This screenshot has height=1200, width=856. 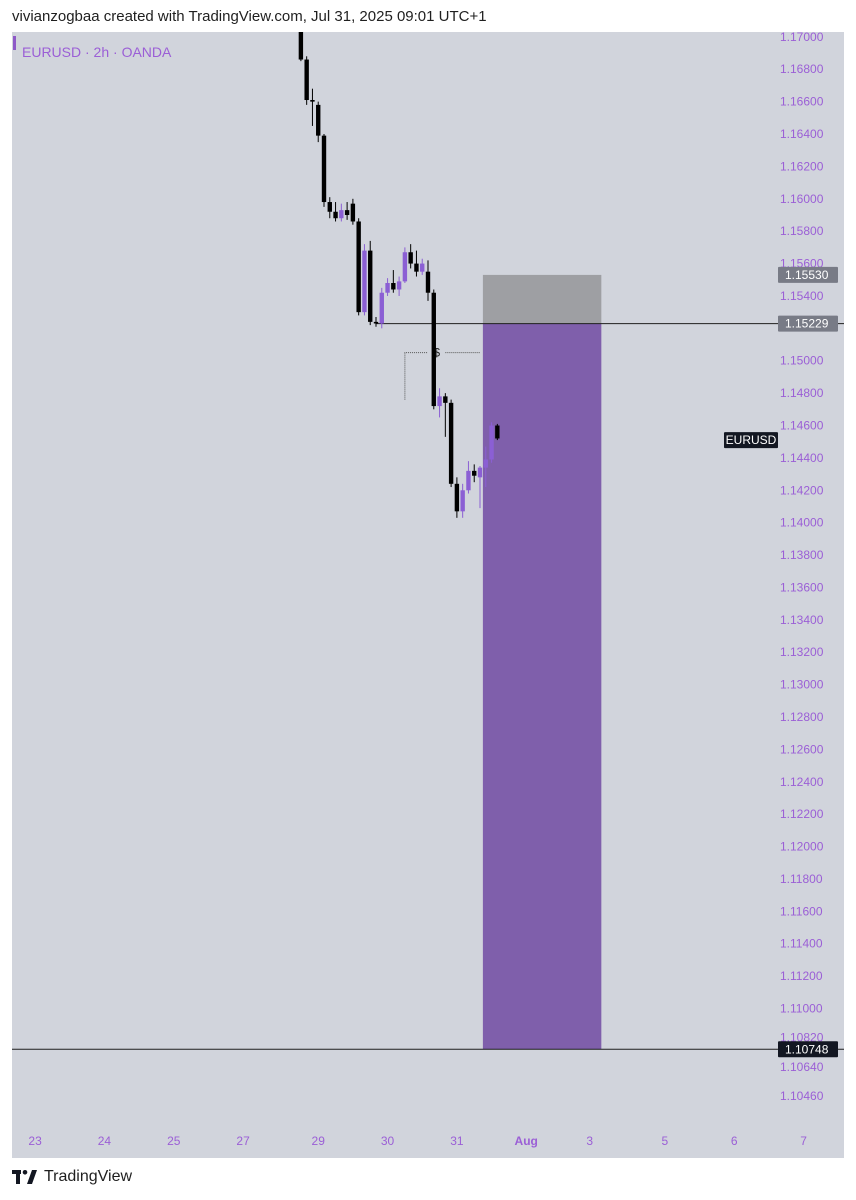 What do you see at coordinates (802, 361) in the screenshot?
I see `price-axis-tick-label: 1.15000` at bounding box center [802, 361].